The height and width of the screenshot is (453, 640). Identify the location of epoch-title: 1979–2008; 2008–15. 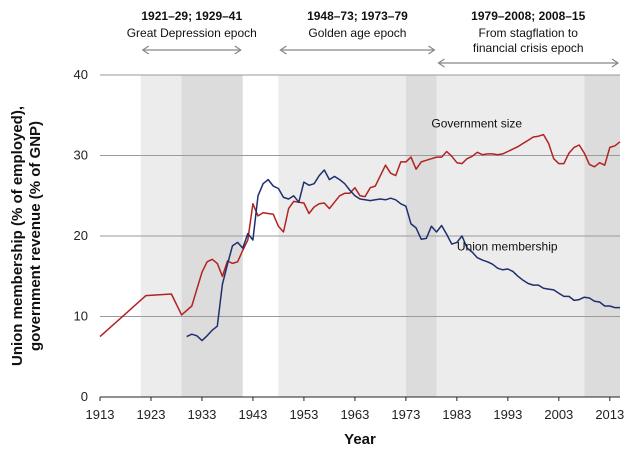
(528, 16).